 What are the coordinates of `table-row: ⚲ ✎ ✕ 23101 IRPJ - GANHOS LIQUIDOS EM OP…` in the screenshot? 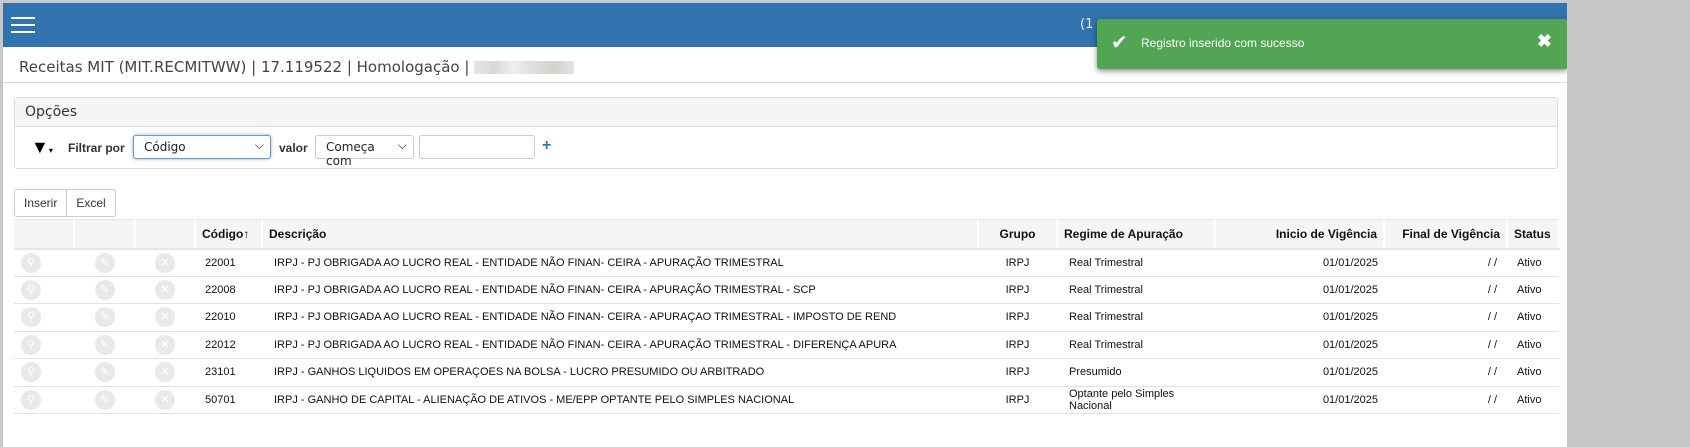 It's located at (786, 372).